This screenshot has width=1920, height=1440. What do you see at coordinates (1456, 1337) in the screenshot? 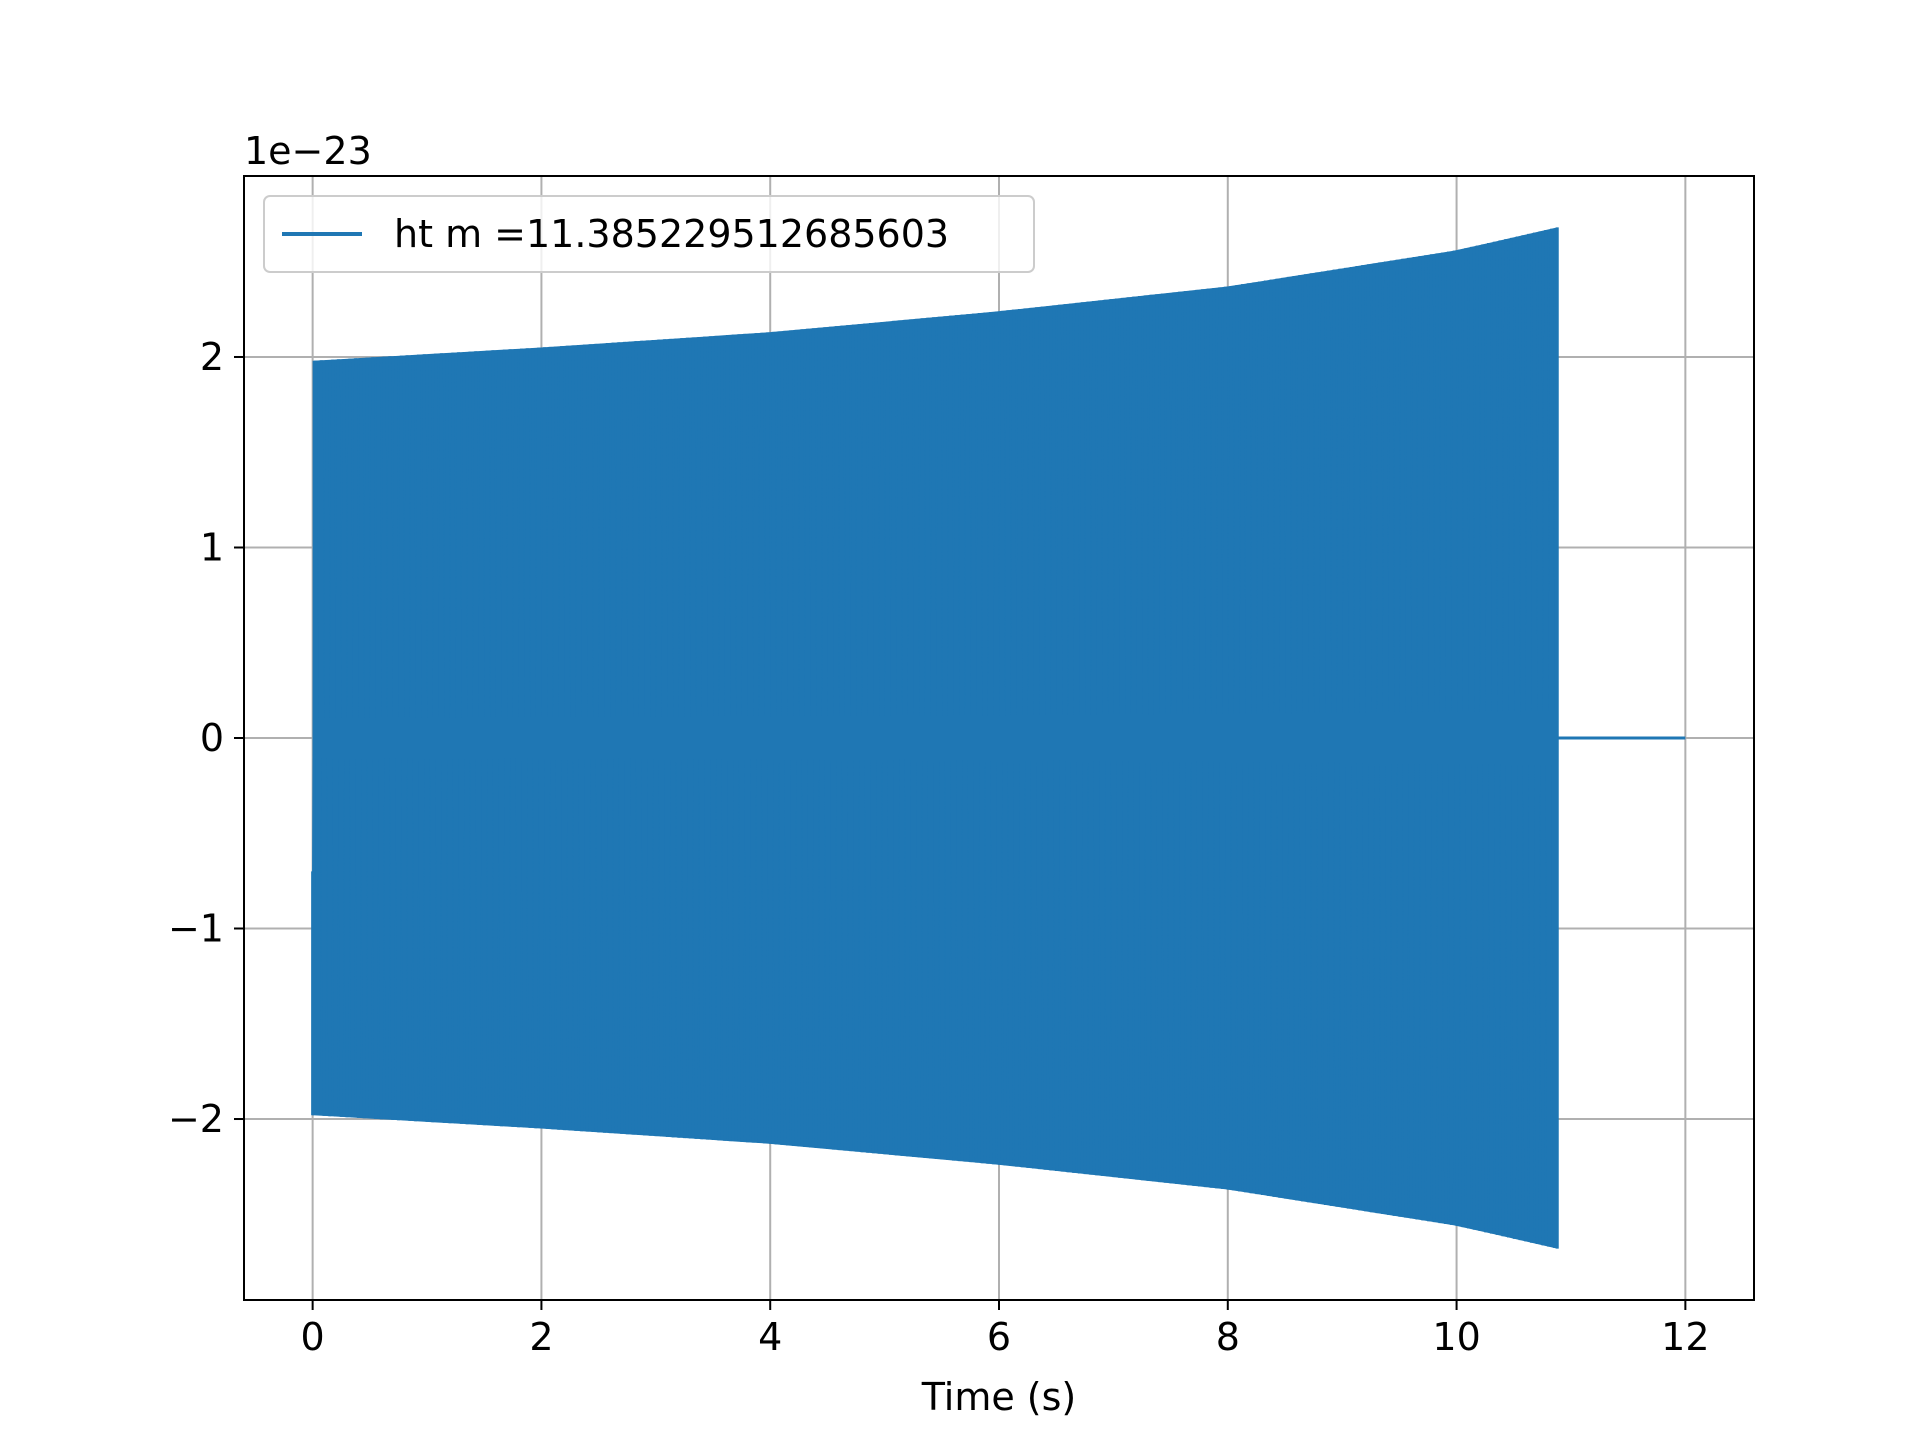
I see `x-tick-label: 10` at bounding box center [1456, 1337].